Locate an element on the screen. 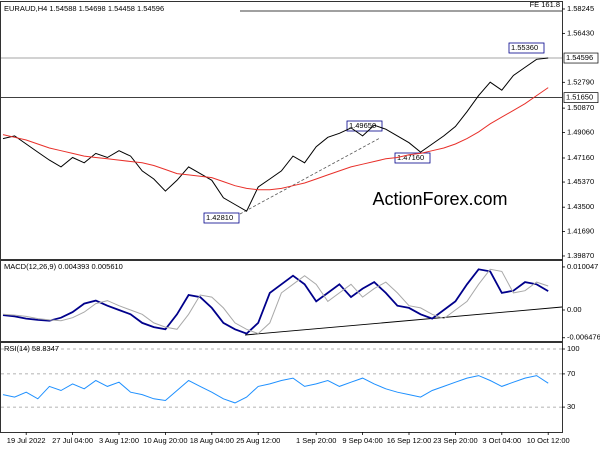 The height and width of the screenshot is (450, 600). x-tick-label: 16 Sep 12:00 is located at coordinates (409, 440).